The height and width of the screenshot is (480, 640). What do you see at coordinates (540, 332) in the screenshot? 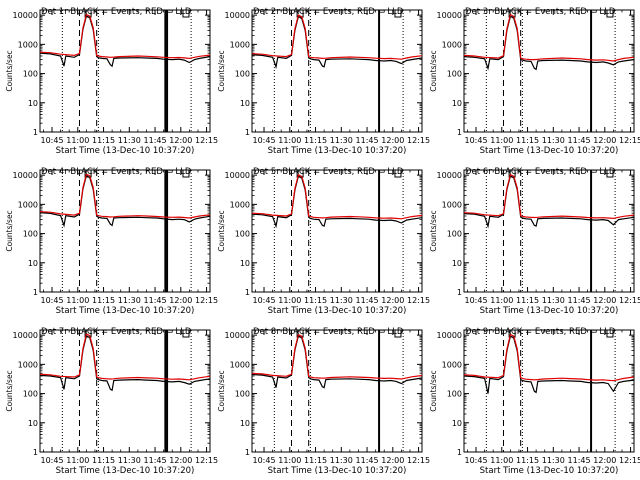
I see `panel-title: Det 9r BLACK = Events, RED = LLD` at bounding box center [540, 332].